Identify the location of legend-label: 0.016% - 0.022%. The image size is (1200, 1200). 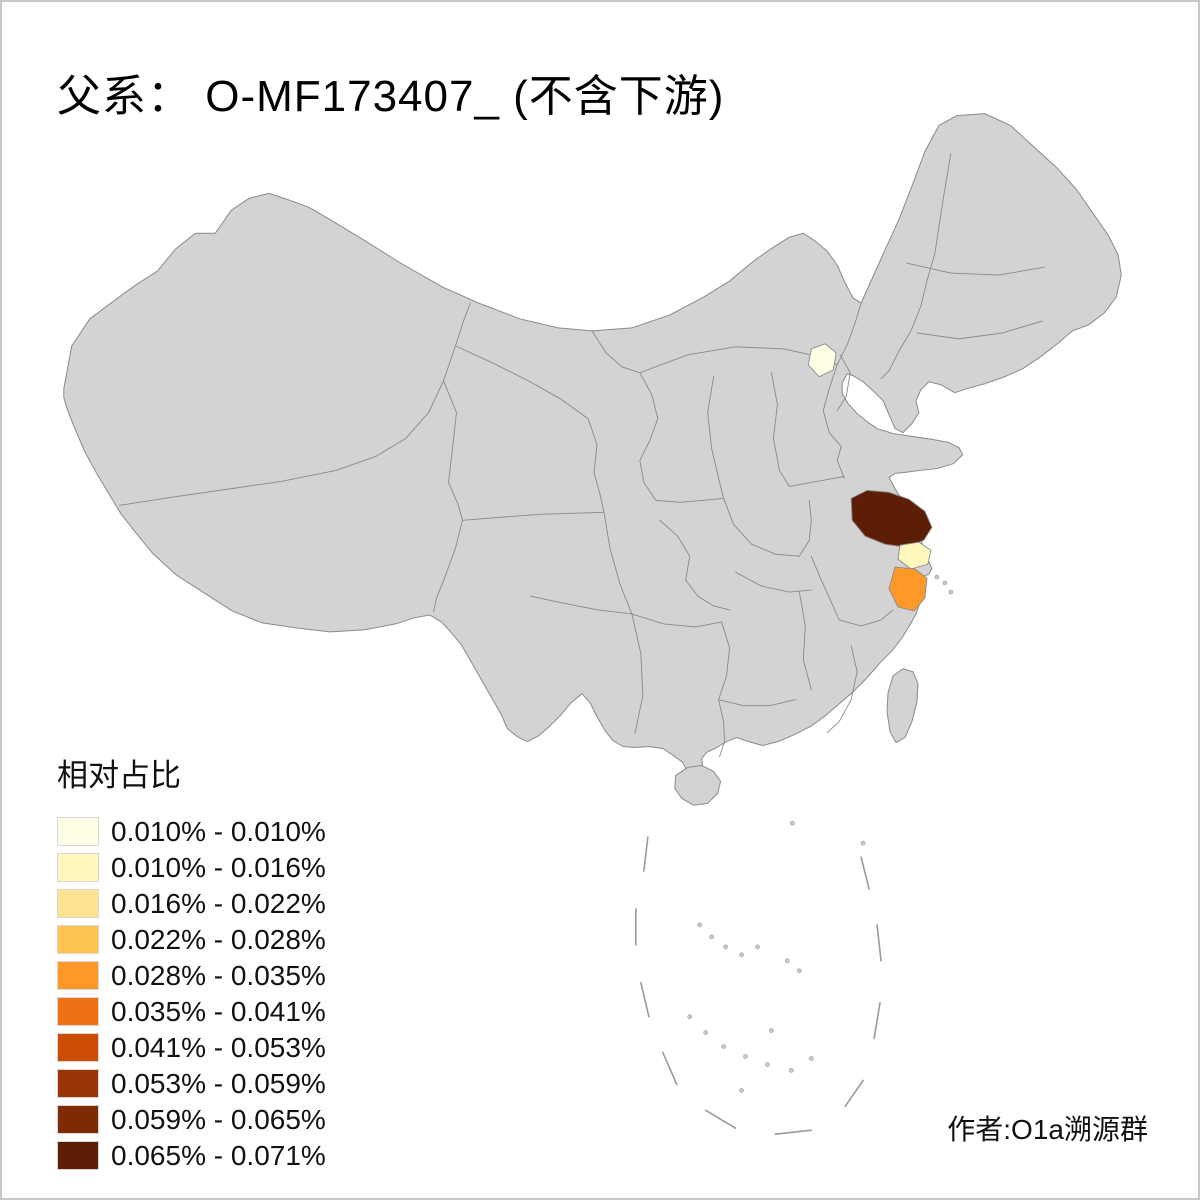
(218, 903).